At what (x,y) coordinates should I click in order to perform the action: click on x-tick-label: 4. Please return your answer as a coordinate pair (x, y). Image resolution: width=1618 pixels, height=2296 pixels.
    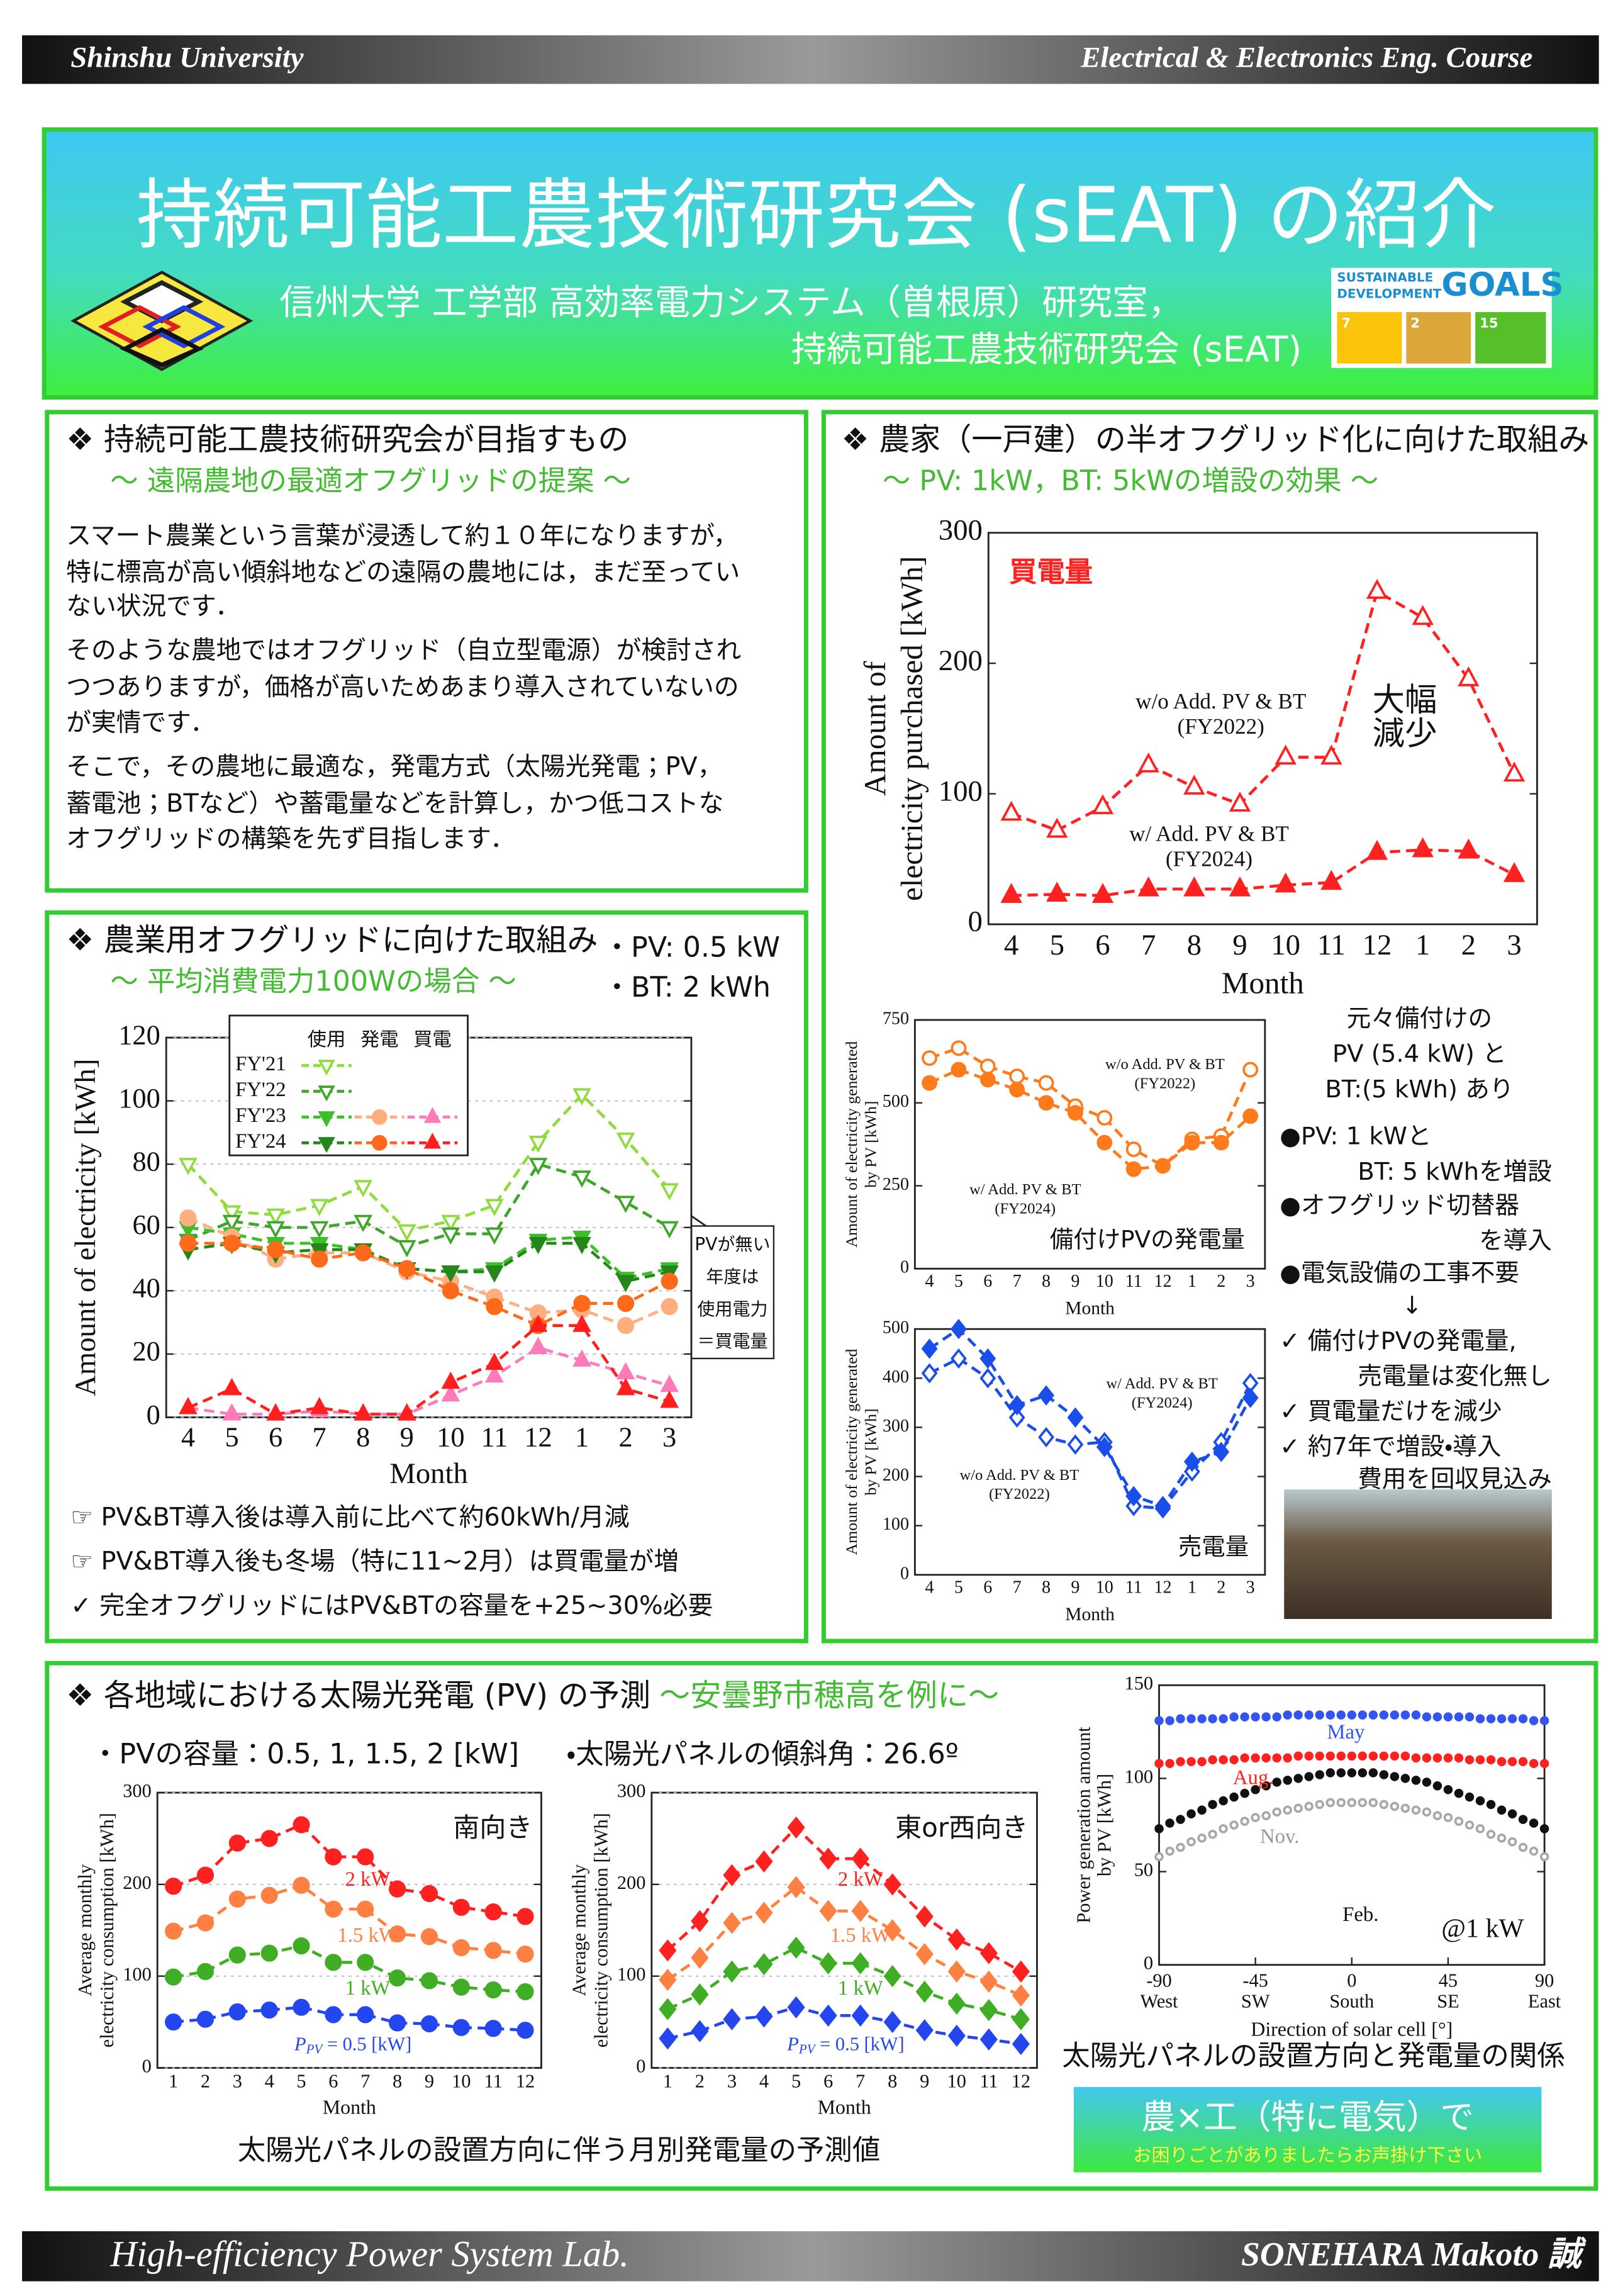
    Looking at the image, I should click on (929, 1588).